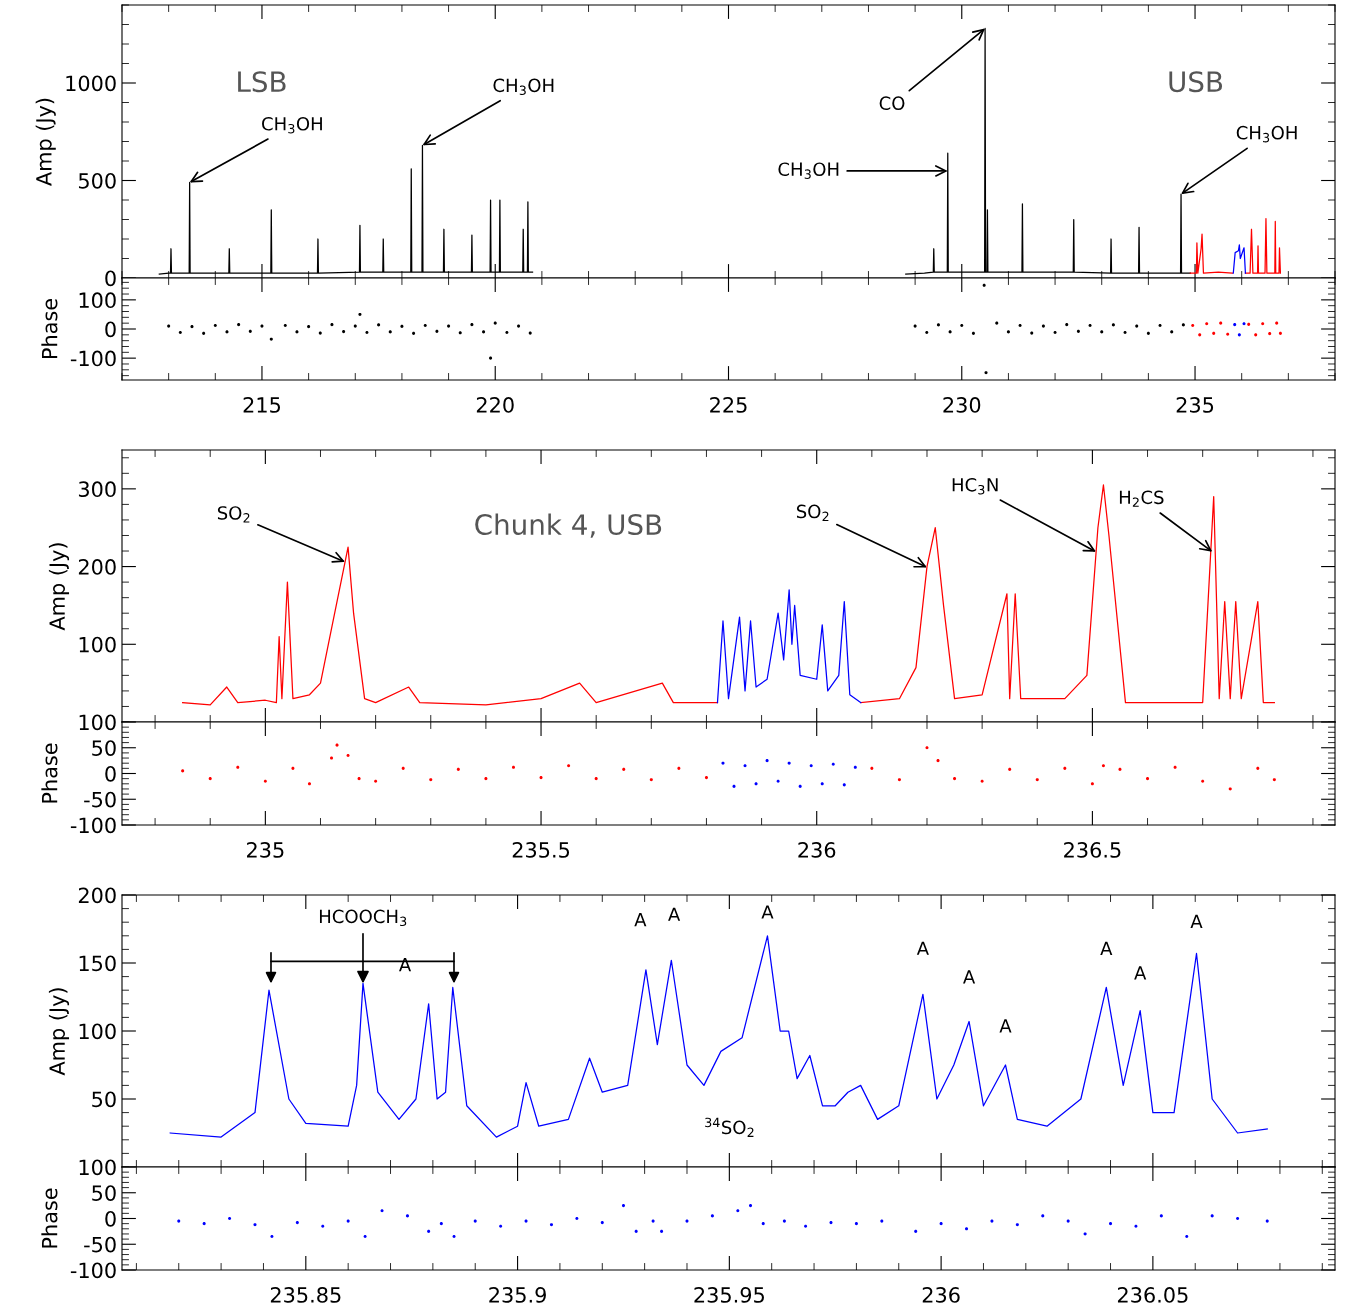 This screenshot has height=1313, width=1347. Describe the element at coordinates (45, 142) in the screenshot. I see `y-axis-title: Amp (Jy)` at that location.